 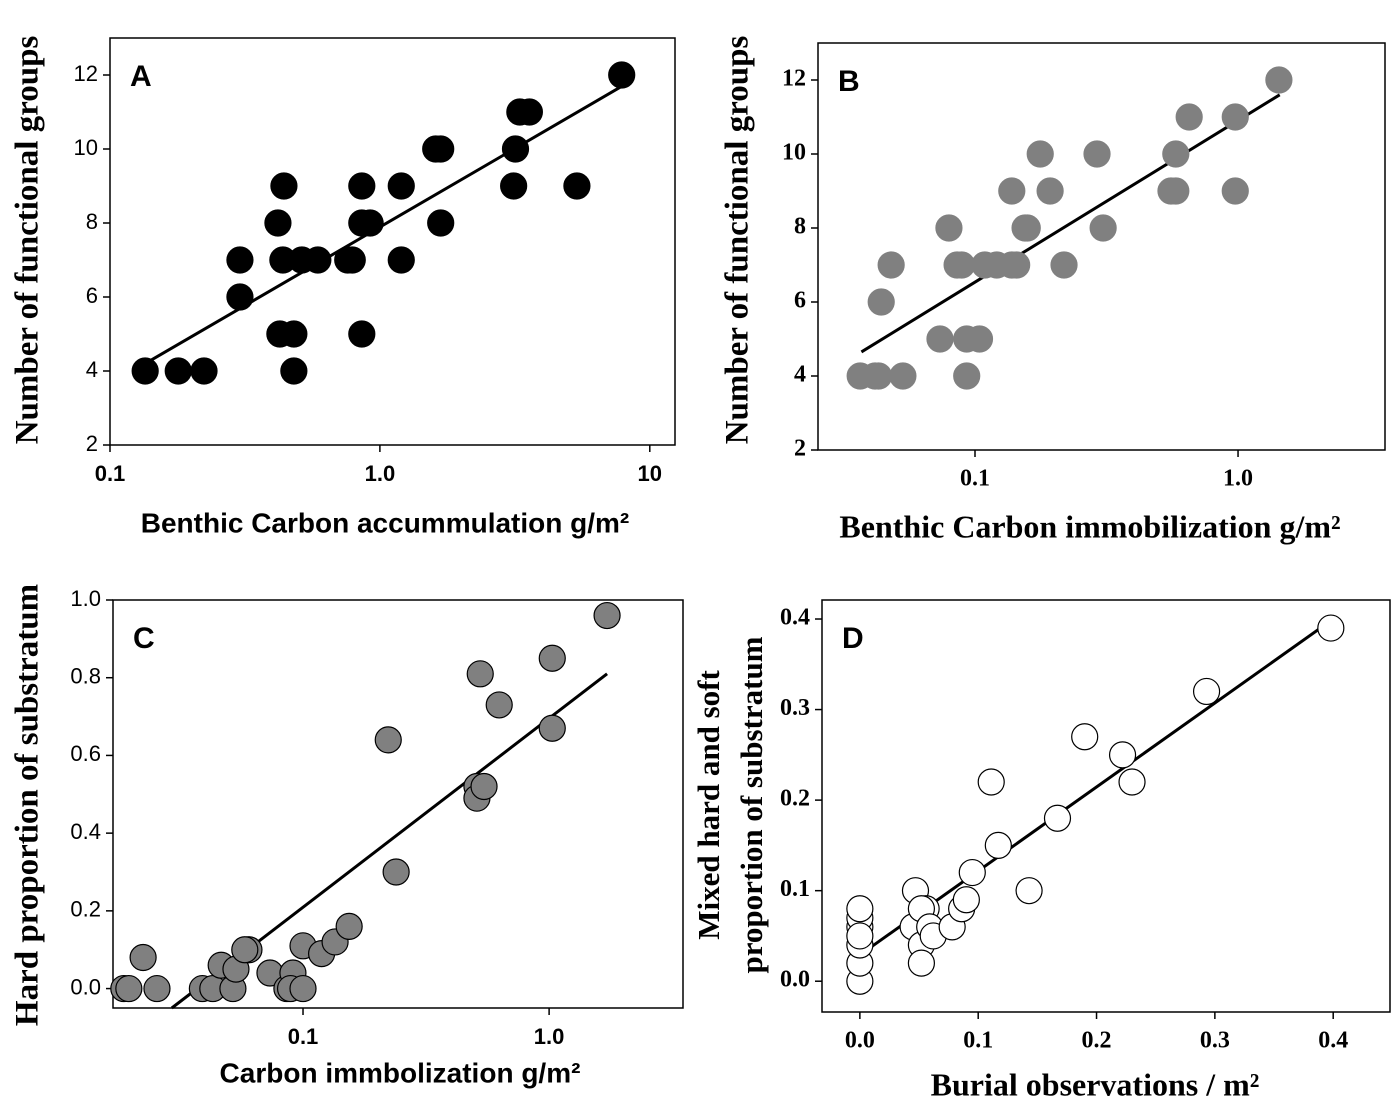 What do you see at coordinates (751, 804) in the screenshot?
I see `y-axis-label: proportion of substratum` at bounding box center [751, 804].